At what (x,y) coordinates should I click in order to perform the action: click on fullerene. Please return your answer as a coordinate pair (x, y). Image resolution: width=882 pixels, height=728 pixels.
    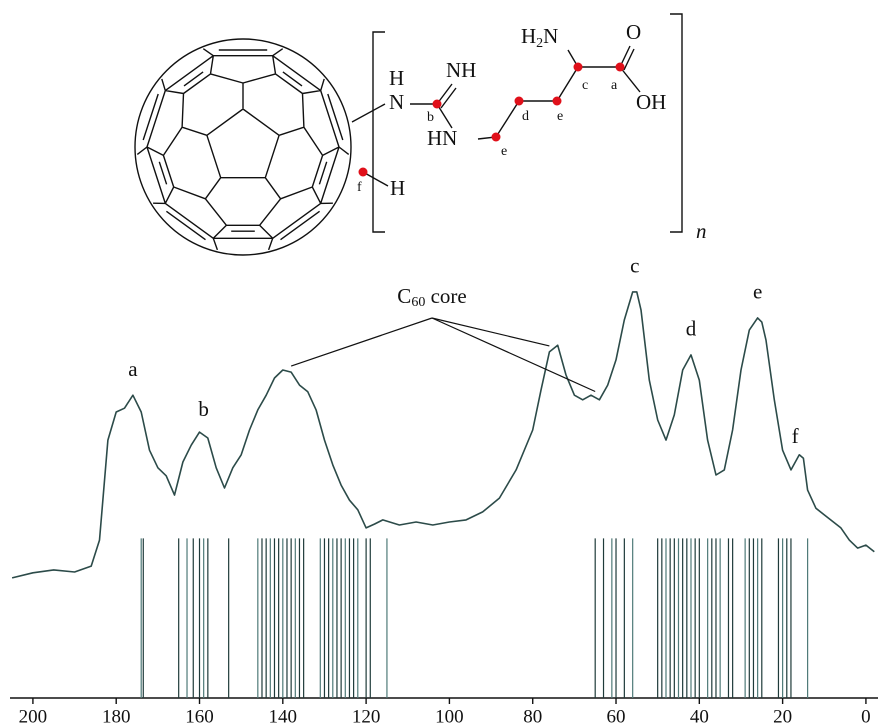
    Looking at the image, I should click on (243, 147).